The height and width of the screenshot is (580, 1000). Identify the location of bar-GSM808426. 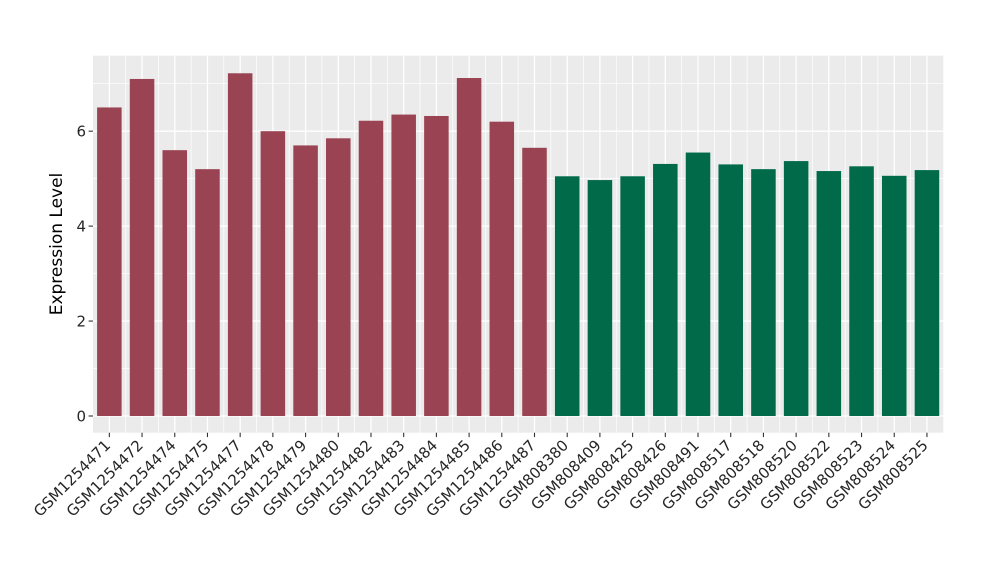
(665, 289).